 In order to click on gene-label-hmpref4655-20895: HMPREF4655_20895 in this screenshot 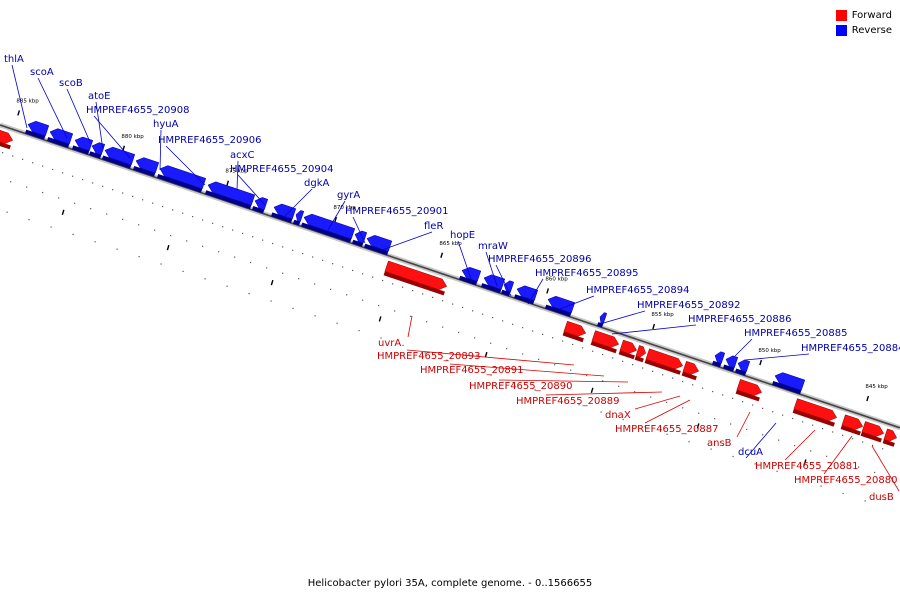, I will do `click(586, 273)`.